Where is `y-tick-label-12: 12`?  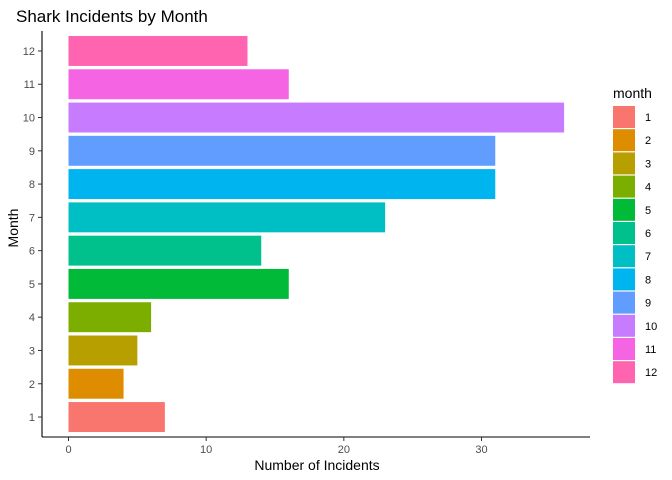 y-tick-label-12: 12 is located at coordinates (29, 52).